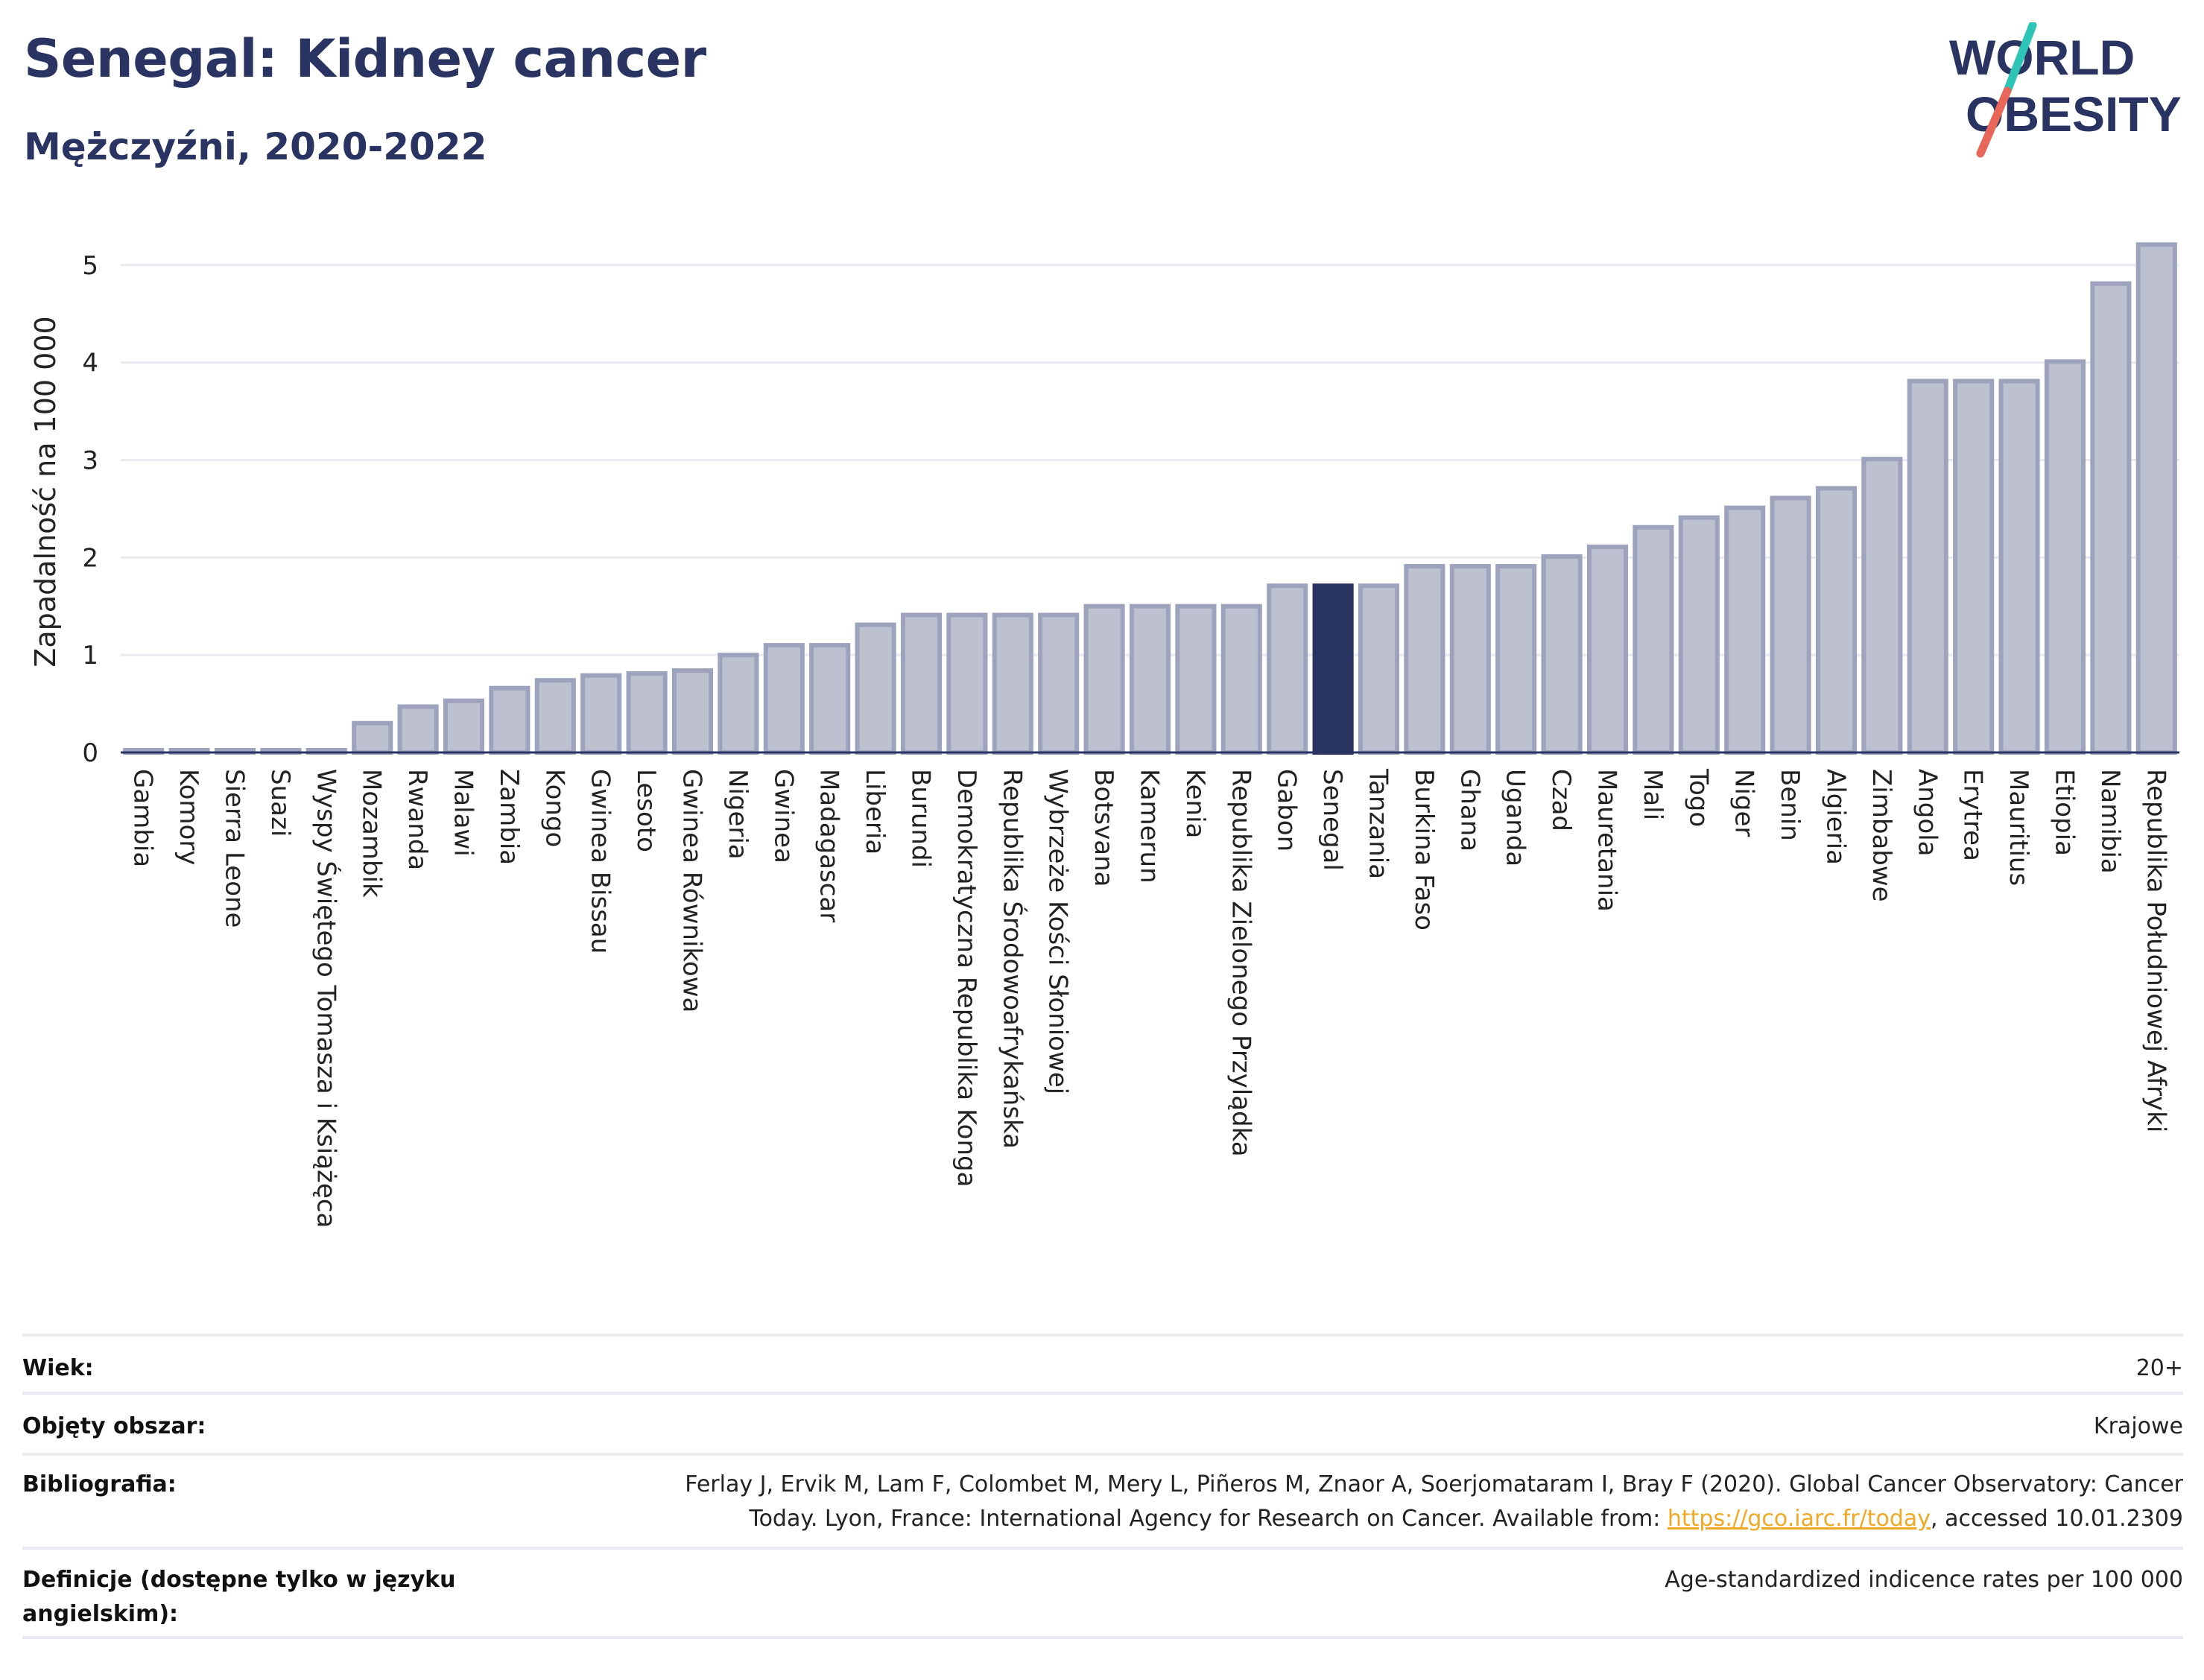 The image size is (2204, 1680). What do you see at coordinates (967, 683) in the screenshot?
I see `bar-demokratyczna-republika-konga` at bounding box center [967, 683].